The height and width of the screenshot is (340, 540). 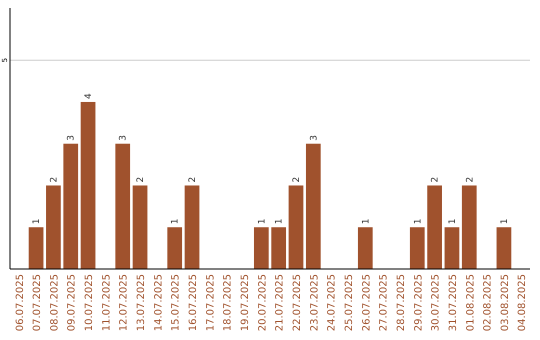 I want to click on x-tick-label: 07.07.2025, so click(x=38, y=303).